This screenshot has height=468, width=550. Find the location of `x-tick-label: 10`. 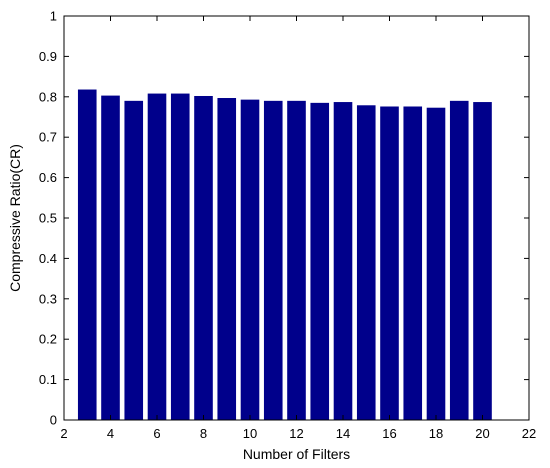

x-tick-label: 10 is located at coordinates (250, 433).